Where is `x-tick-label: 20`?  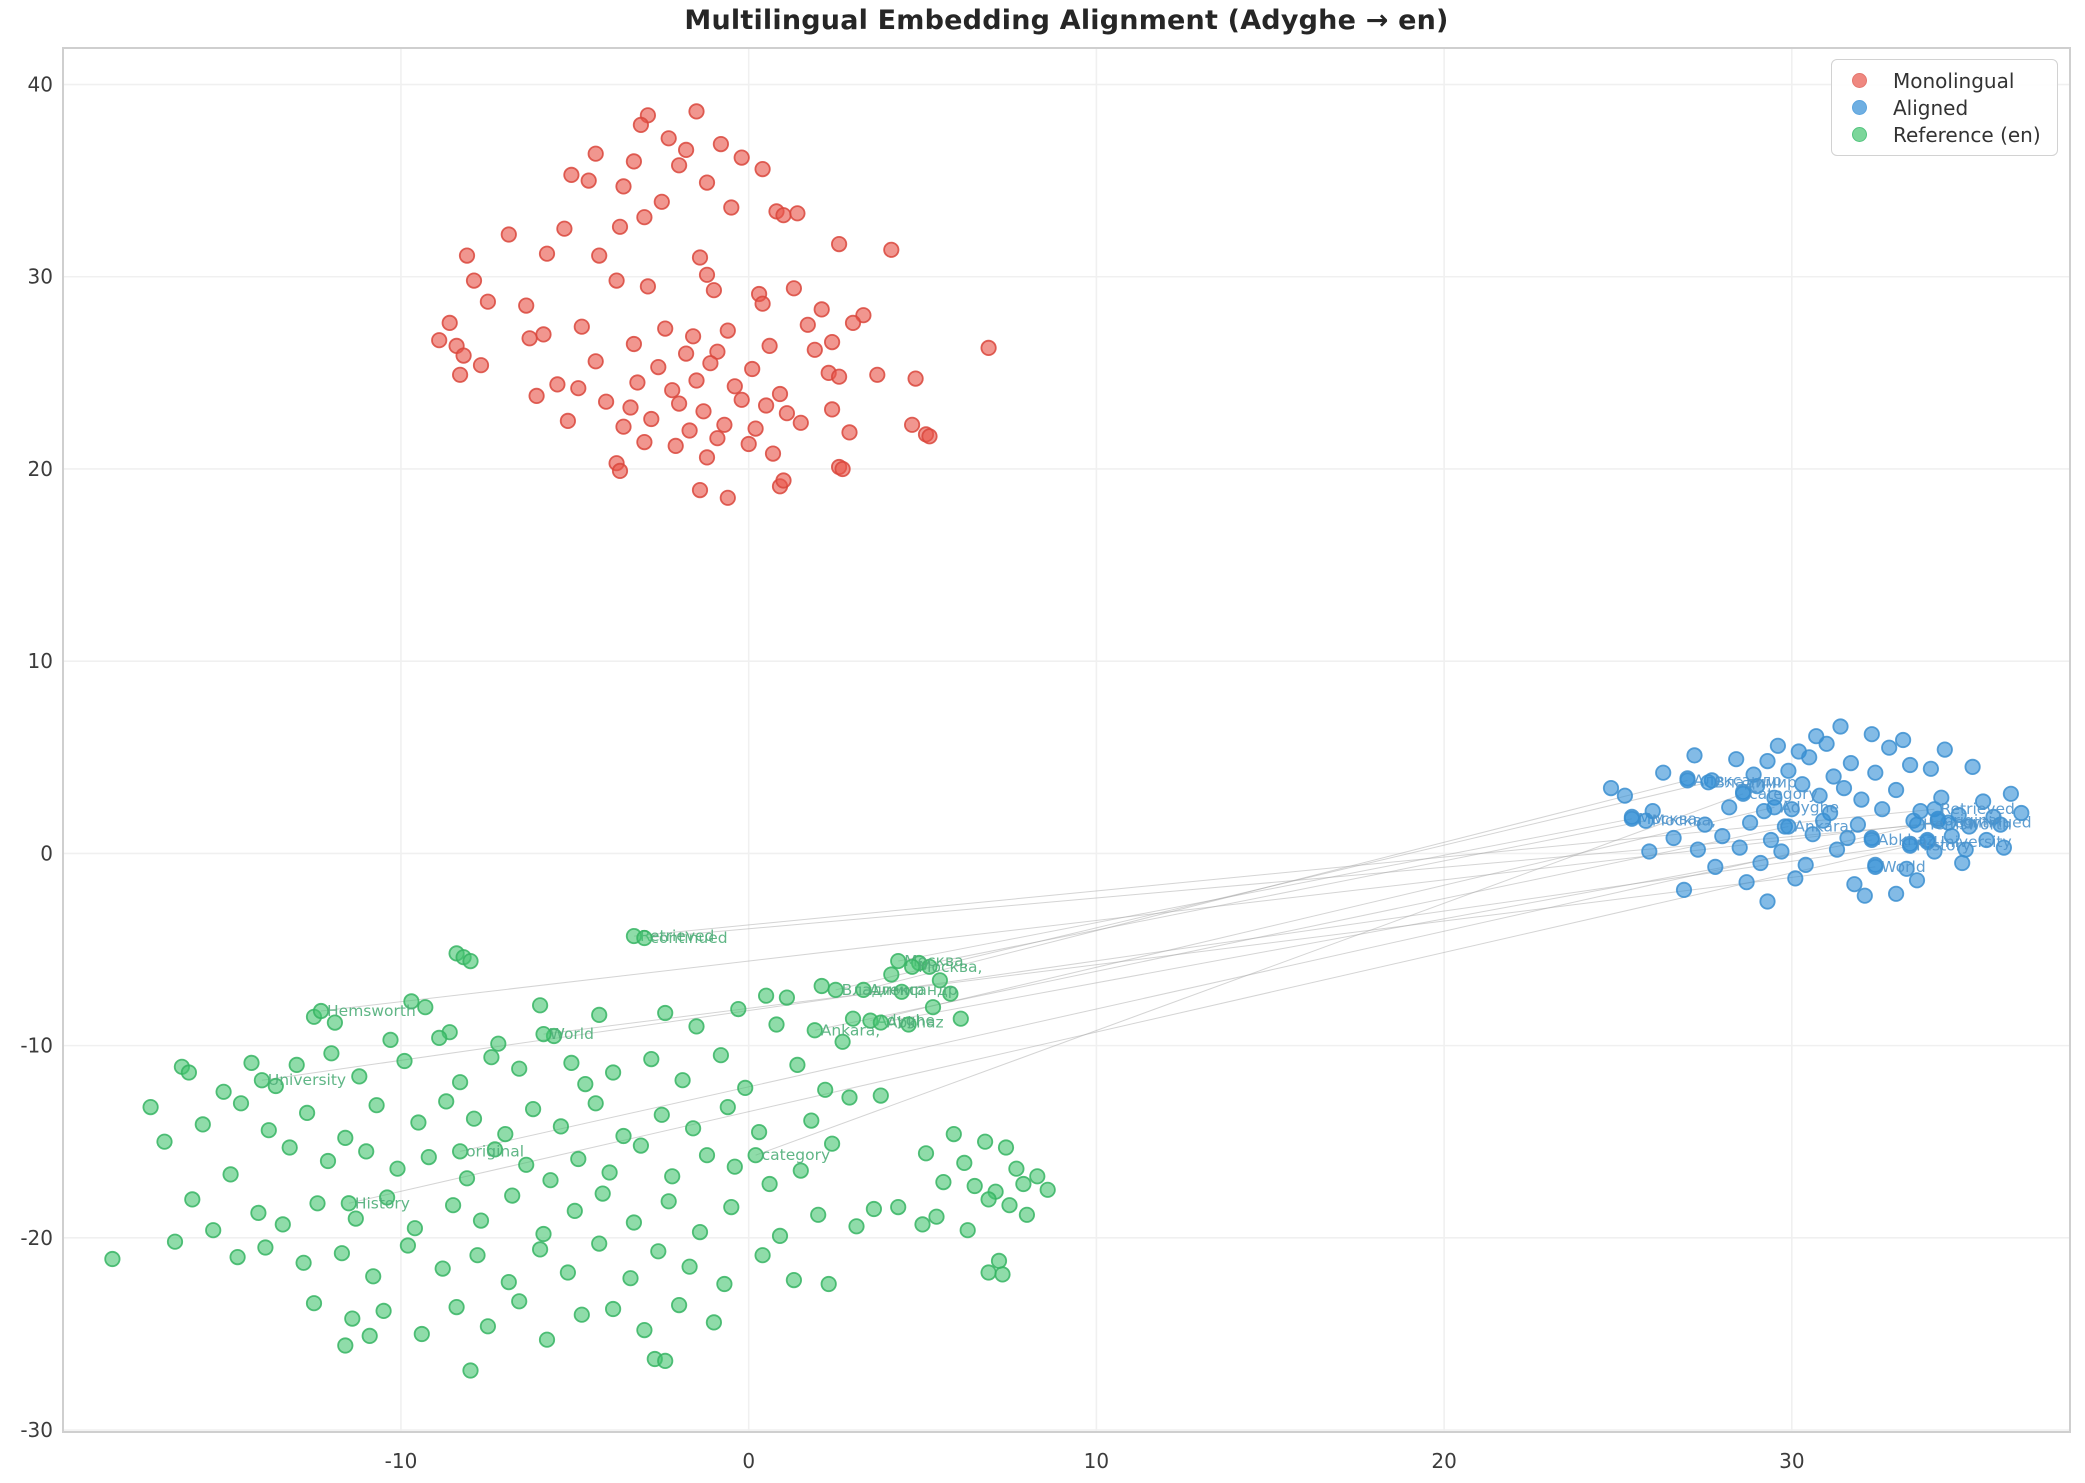 x-tick-label: 20 is located at coordinates (1443, 1461).